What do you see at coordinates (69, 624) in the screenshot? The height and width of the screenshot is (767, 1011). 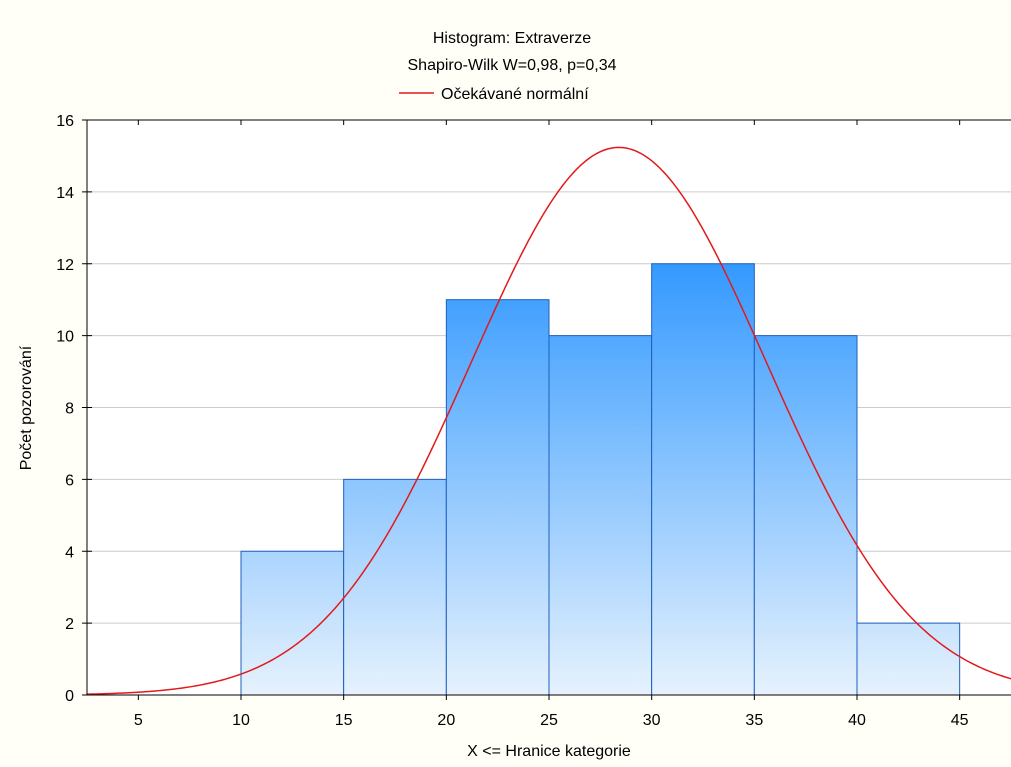 I see `y-tick-label: 2` at bounding box center [69, 624].